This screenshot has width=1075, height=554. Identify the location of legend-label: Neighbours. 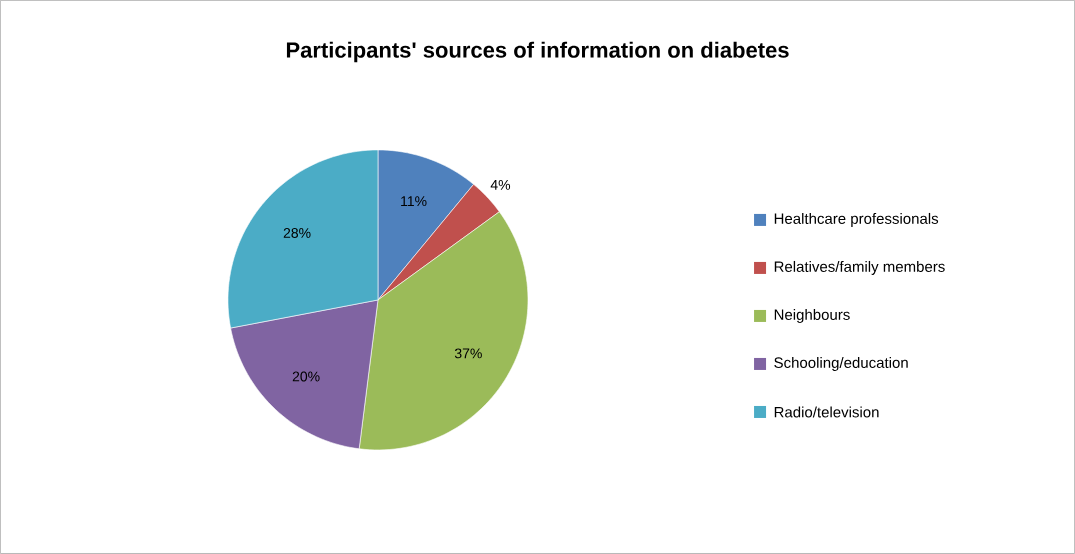
(812, 316).